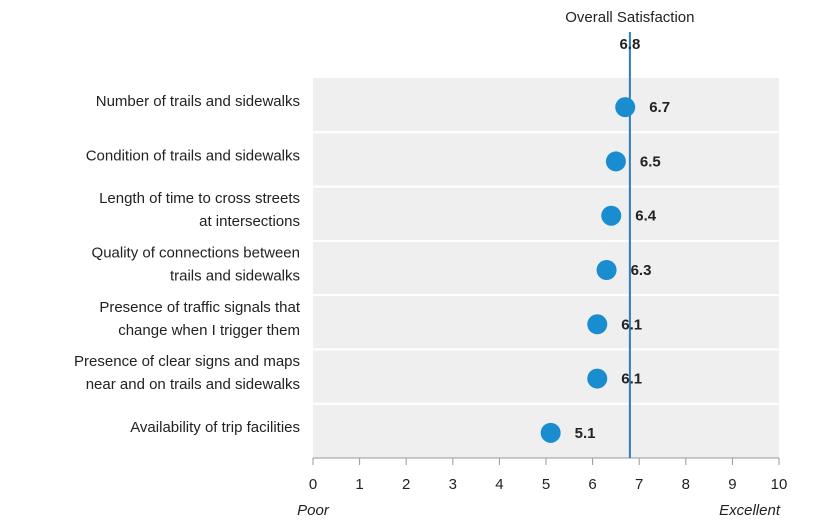 This screenshot has height=523, width=830. Describe the element at coordinates (629, 17) in the screenshot. I see `reference-label: Overall Satisfaction` at that location.